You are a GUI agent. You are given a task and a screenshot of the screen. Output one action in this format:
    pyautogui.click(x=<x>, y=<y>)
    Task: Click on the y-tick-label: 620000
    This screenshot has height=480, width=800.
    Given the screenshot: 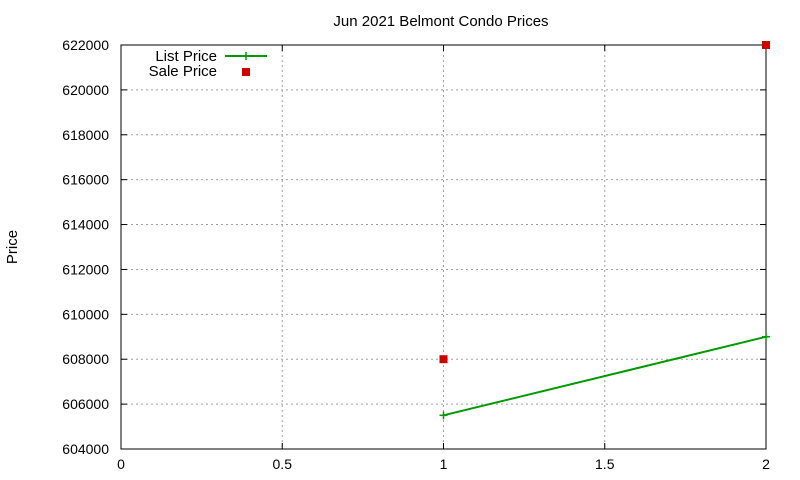 What is the action you would take?
    pyautogui.click(x=85, y=90)
    